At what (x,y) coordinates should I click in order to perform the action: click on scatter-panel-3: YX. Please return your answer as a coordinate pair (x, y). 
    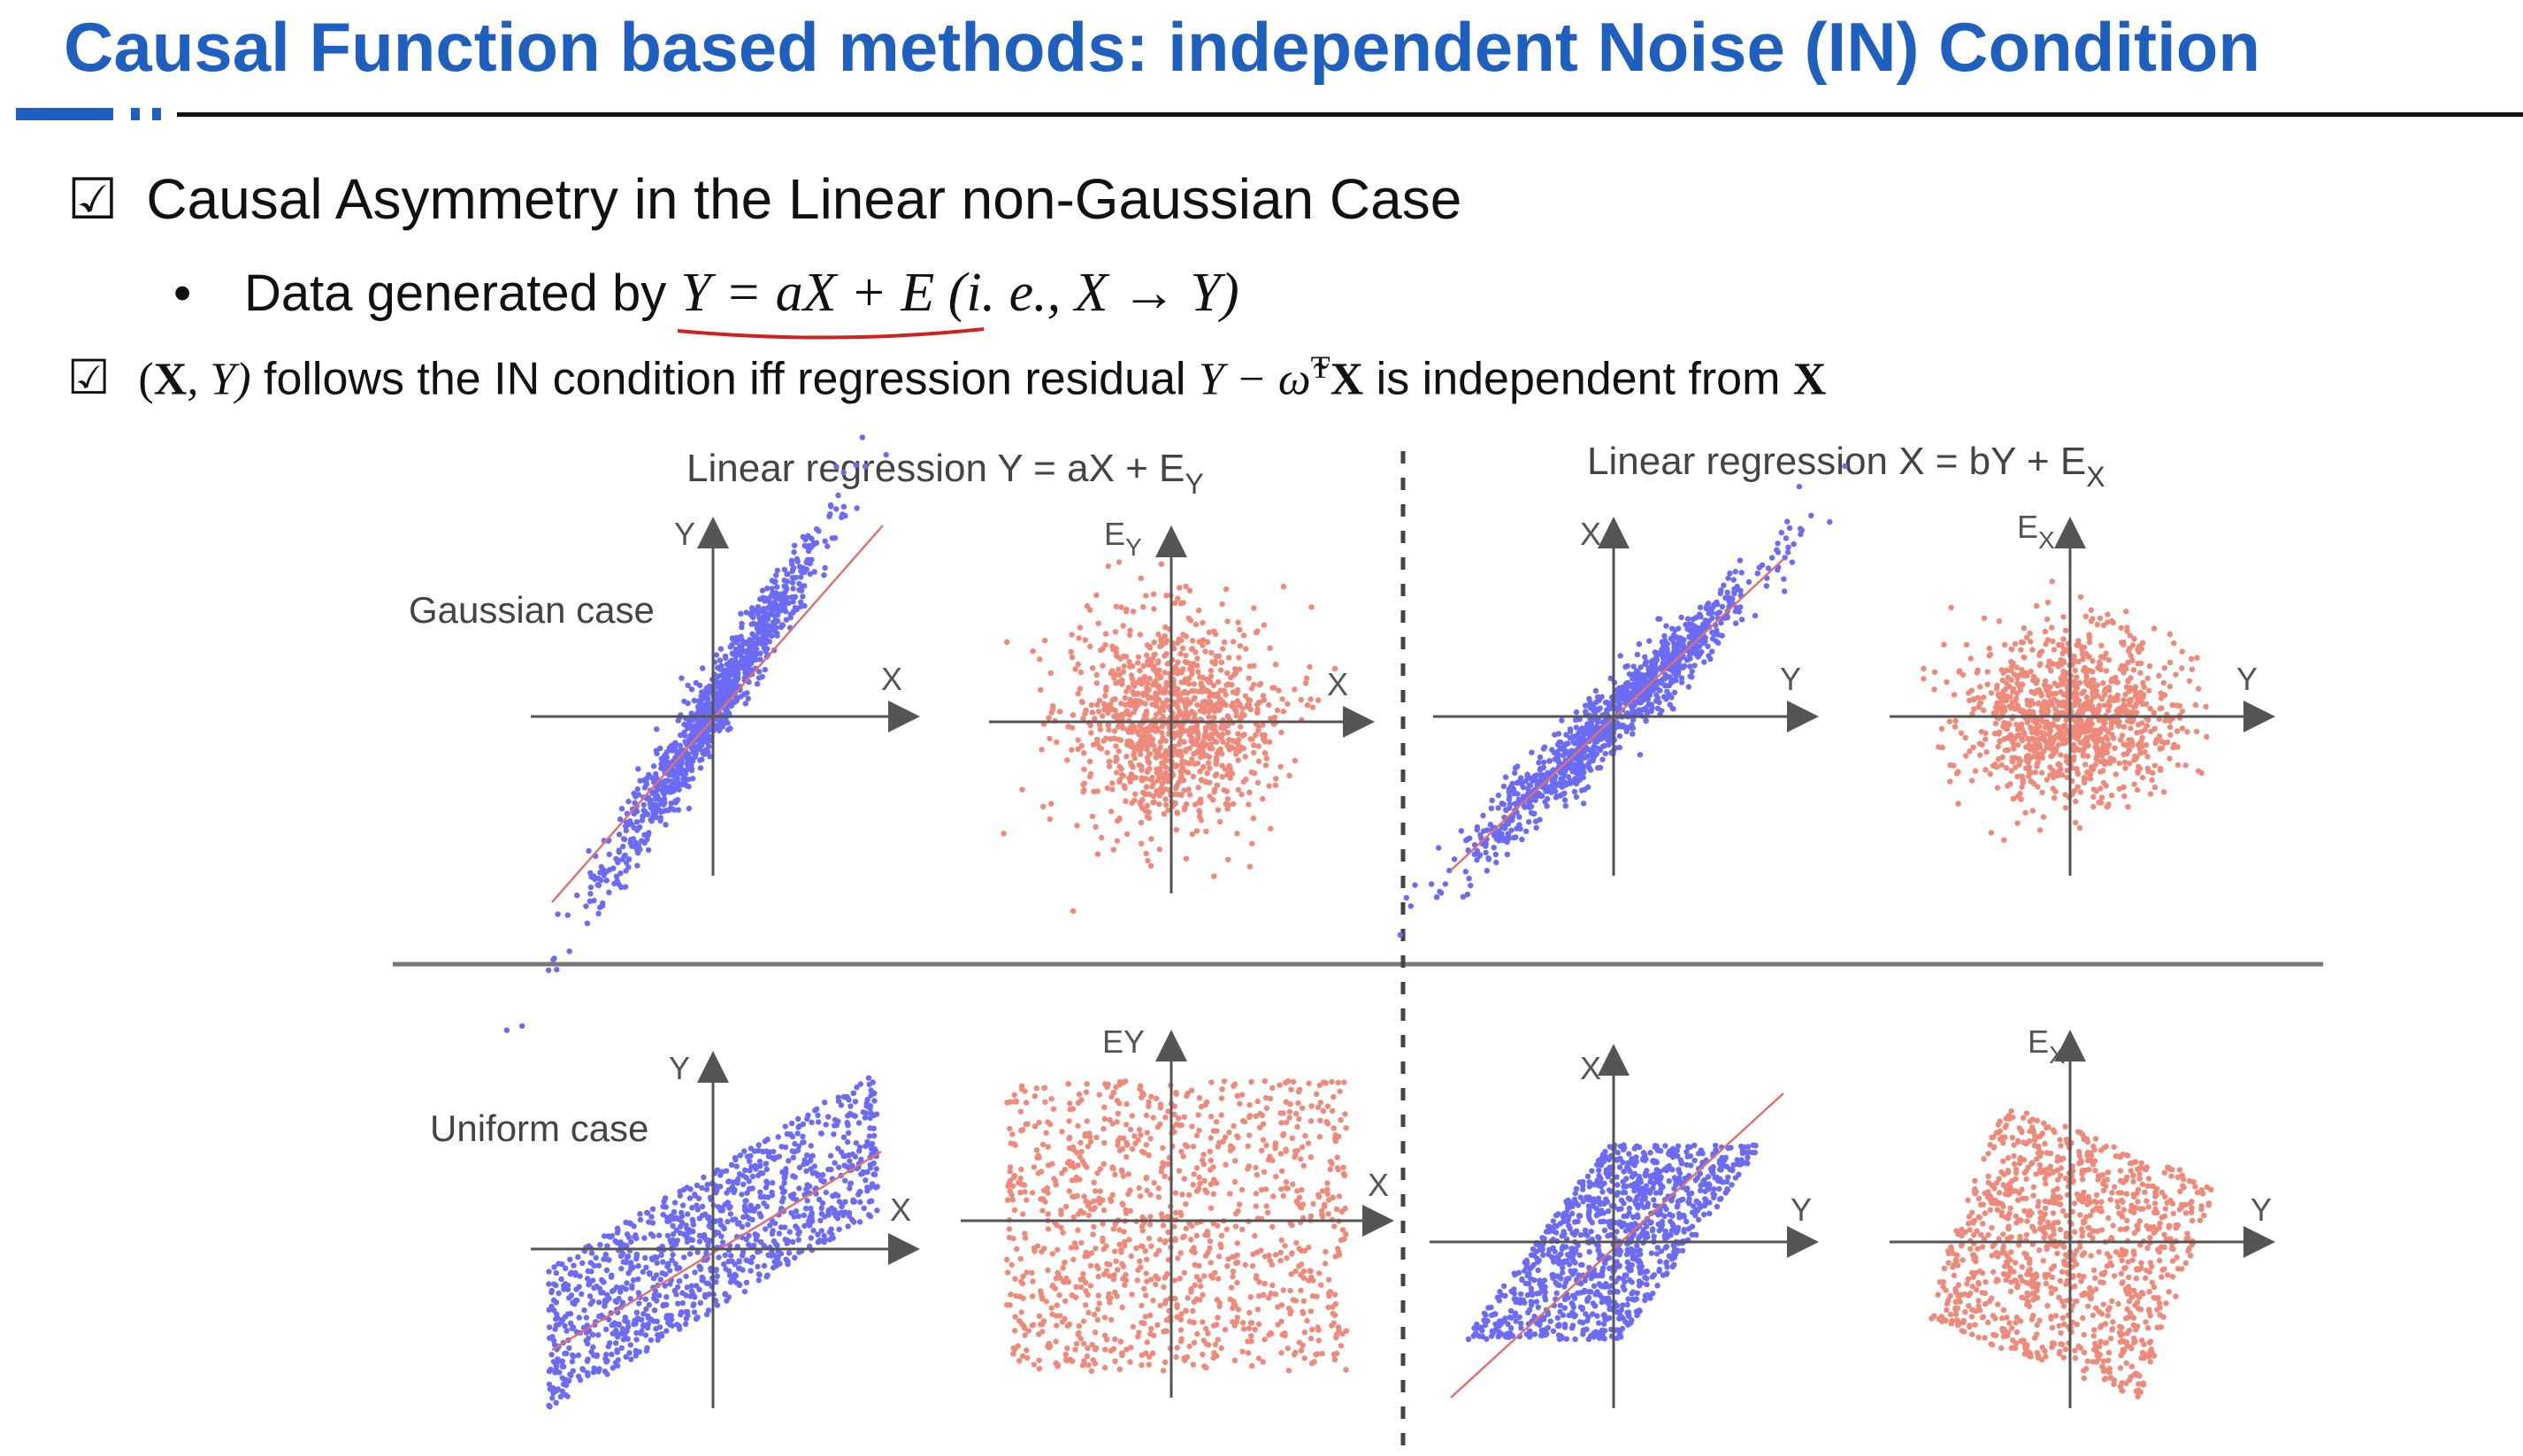
    Looking at the image, I should click on (1622, 701).